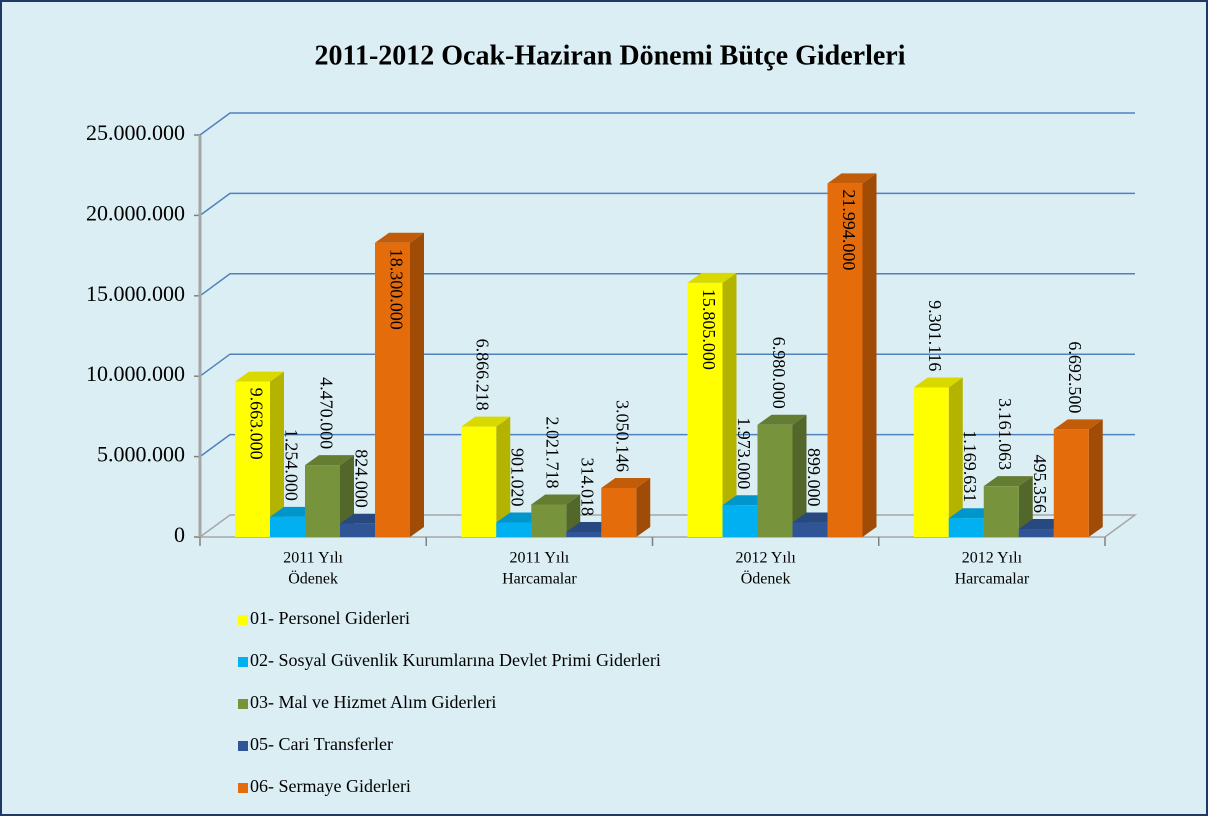 This screenshot has height=821, width=1208. Describe the element at coordinates (135, 132) in the screenshot. I see `y-tick-label: 25.000.000` at that location.